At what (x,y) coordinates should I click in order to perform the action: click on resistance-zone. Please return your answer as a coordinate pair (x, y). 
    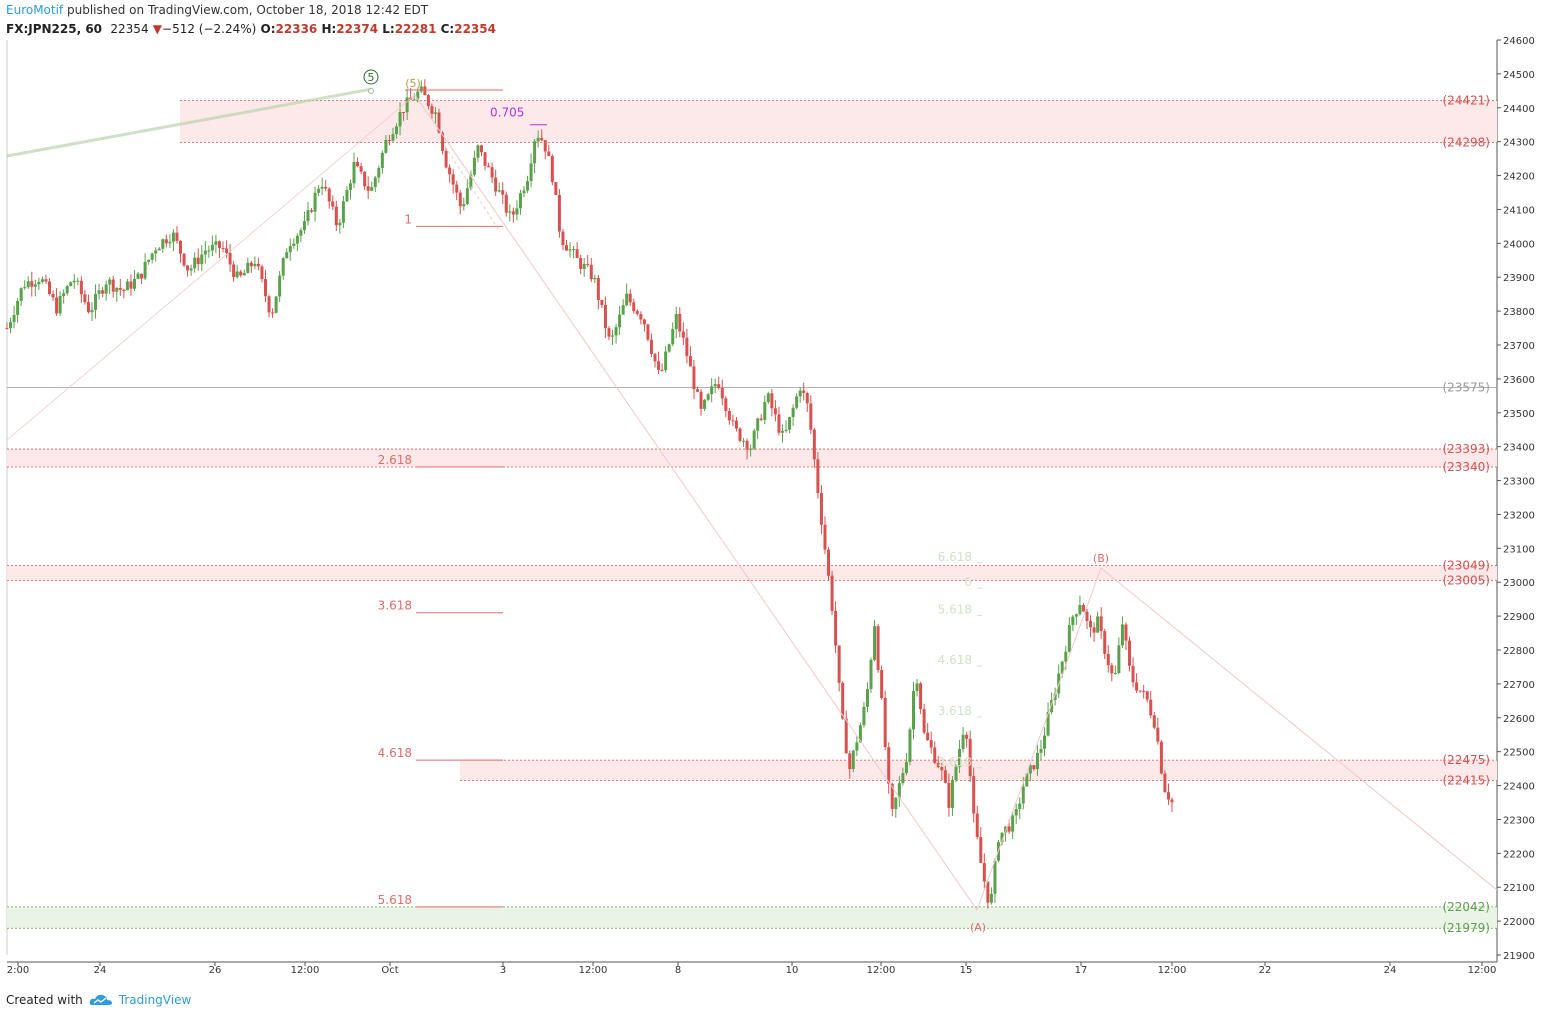
    Looking at the image, I should click on (838, 121).